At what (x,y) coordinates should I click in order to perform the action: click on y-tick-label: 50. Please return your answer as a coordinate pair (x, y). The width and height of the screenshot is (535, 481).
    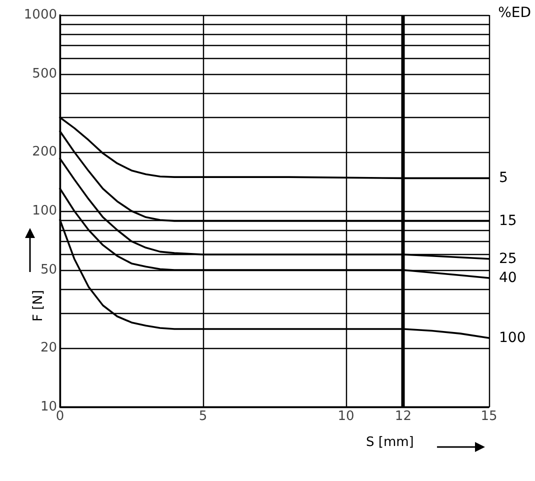
    Looking at the image, I should click on (48, 270).